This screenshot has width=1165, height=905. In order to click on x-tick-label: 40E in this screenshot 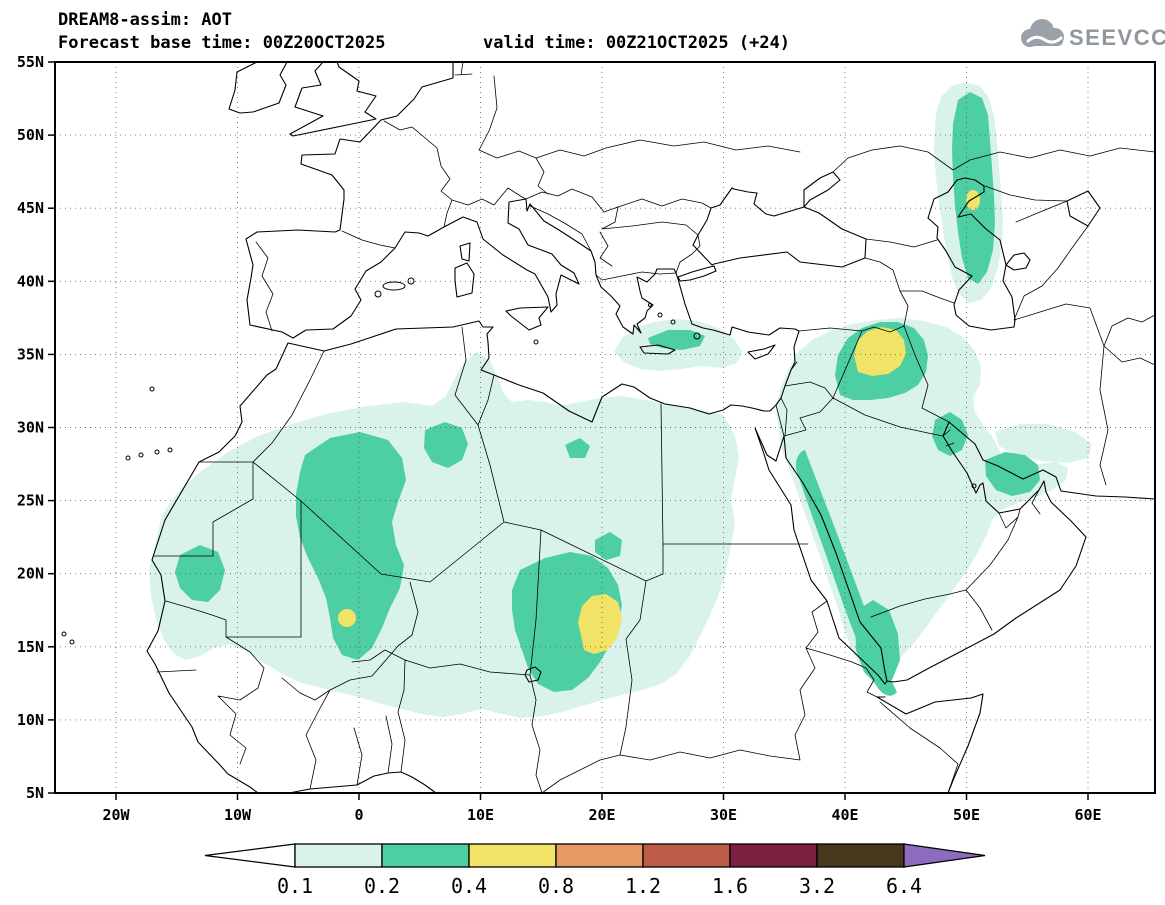, I will do `click(844, 815)`.